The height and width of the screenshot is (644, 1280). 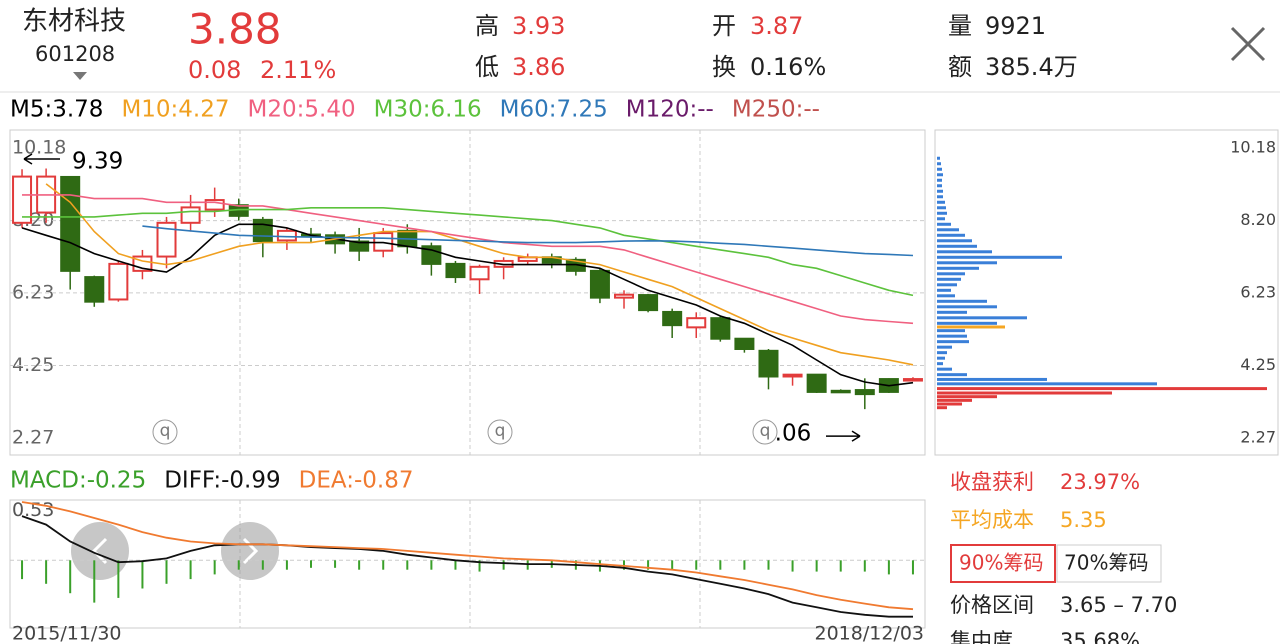 What do you see at coordinates (165, 431) in the screenshot?
I see `event-label: q` at bounding box center [165, 431].